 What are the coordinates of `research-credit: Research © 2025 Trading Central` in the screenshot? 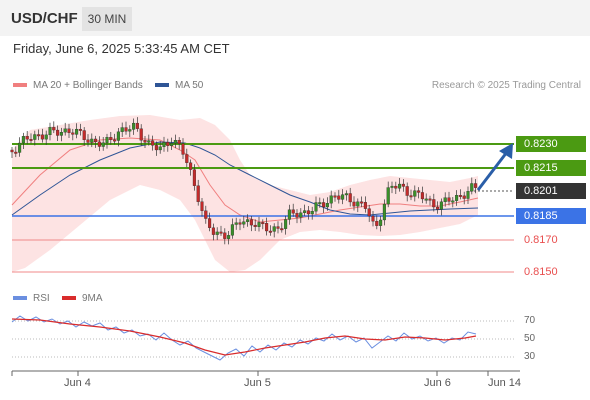 It's located at (506, 85).